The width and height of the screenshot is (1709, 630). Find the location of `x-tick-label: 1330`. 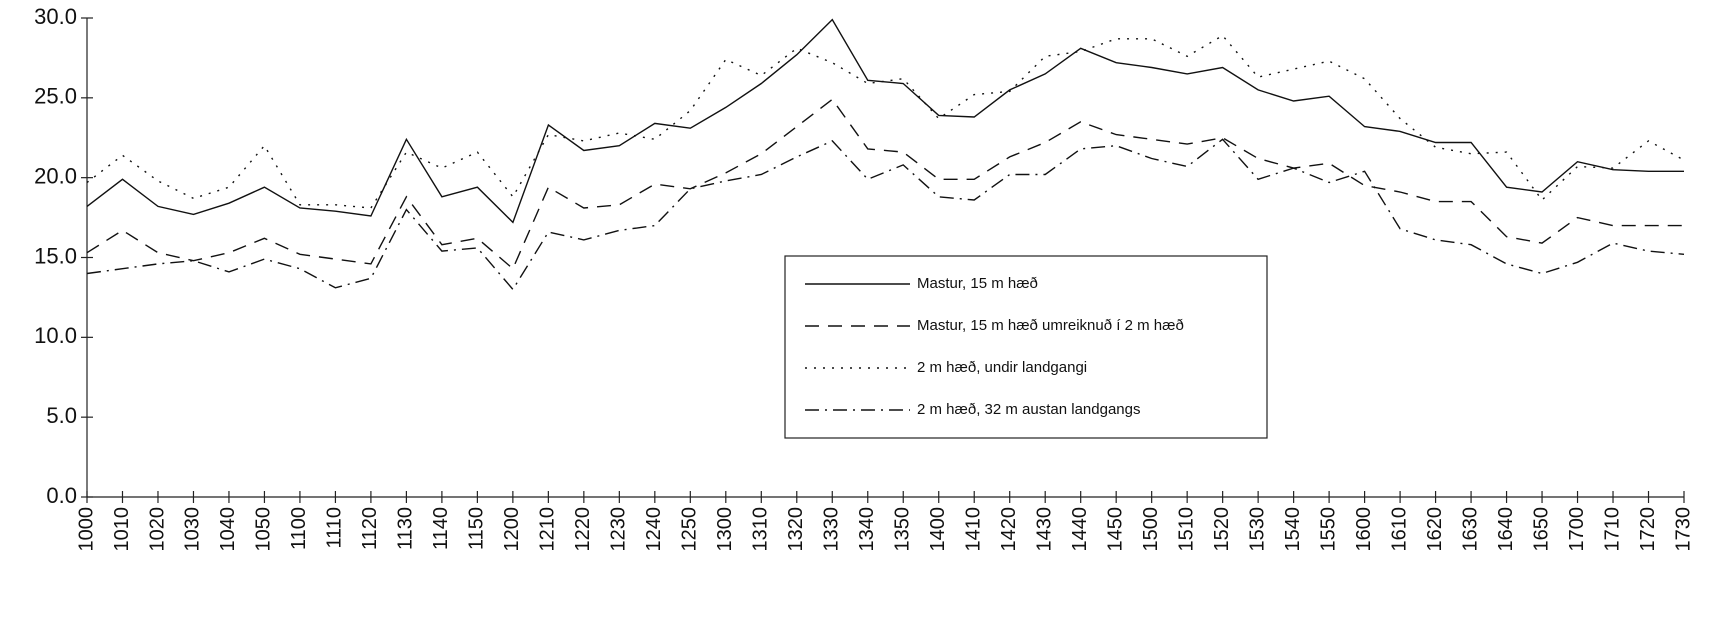

x-tick-label: 1330 is located at coordinates (832, 529).